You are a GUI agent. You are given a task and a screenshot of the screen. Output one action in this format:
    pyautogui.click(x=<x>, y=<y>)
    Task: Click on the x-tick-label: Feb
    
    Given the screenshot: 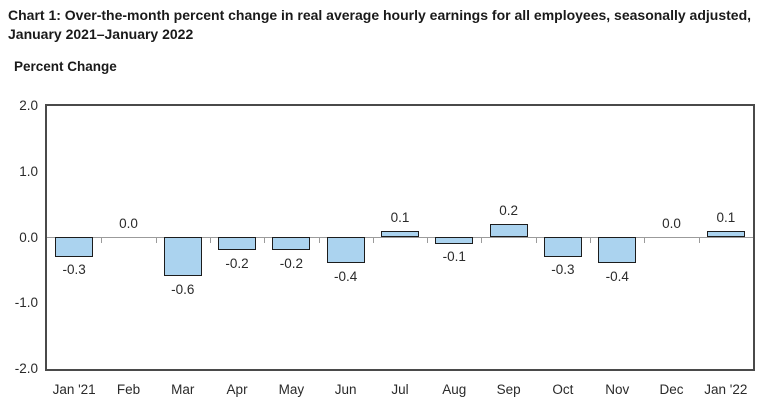 What is the action you would take?
    pyautogui.click(x=128, y=389)
    